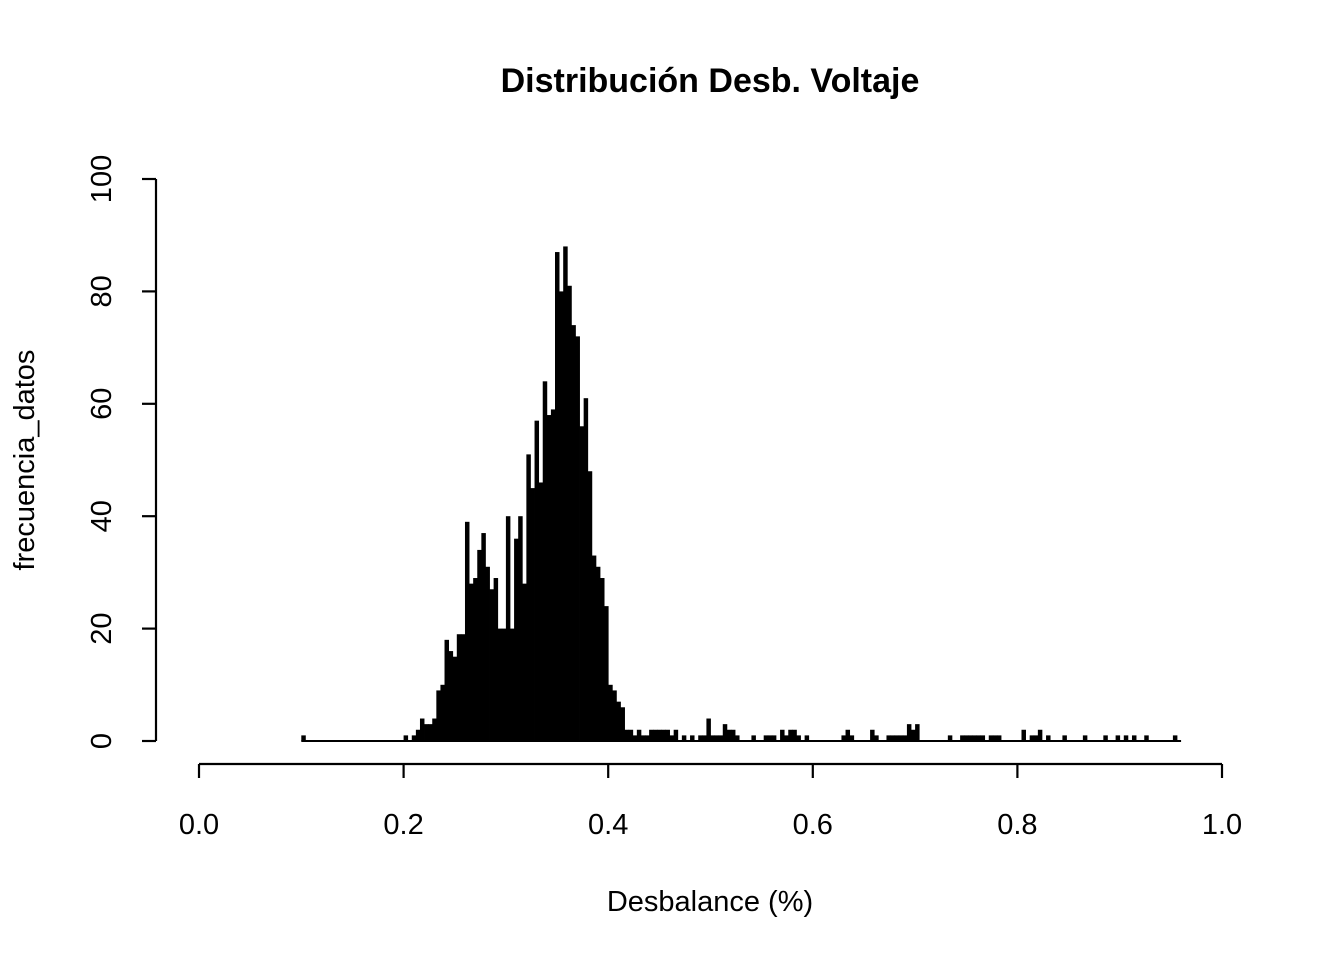  I want to click on y-tick-label: 0, so click(102, 741).